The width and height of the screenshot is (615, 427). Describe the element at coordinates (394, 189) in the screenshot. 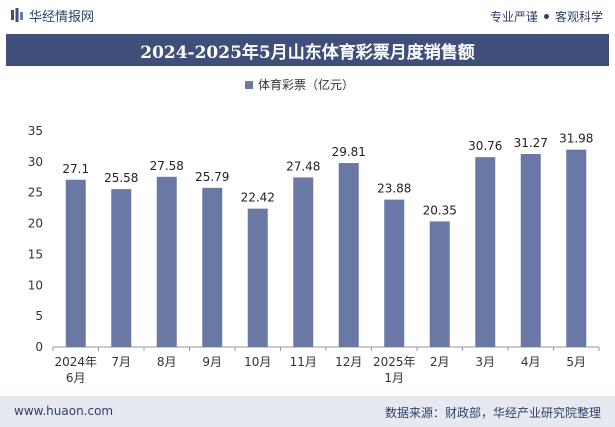

I see `data-label: 23.88` at that location.